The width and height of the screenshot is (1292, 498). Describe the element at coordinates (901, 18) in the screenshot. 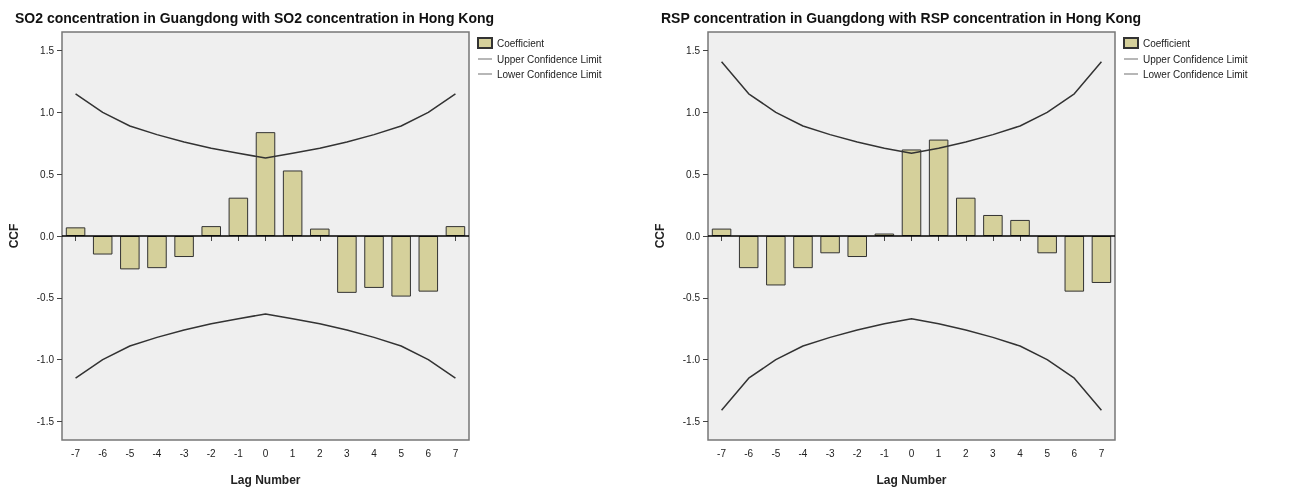

I see `chart-title: RSP concentration in Guangdong with RSP concentration in Hong Kong` at that location.